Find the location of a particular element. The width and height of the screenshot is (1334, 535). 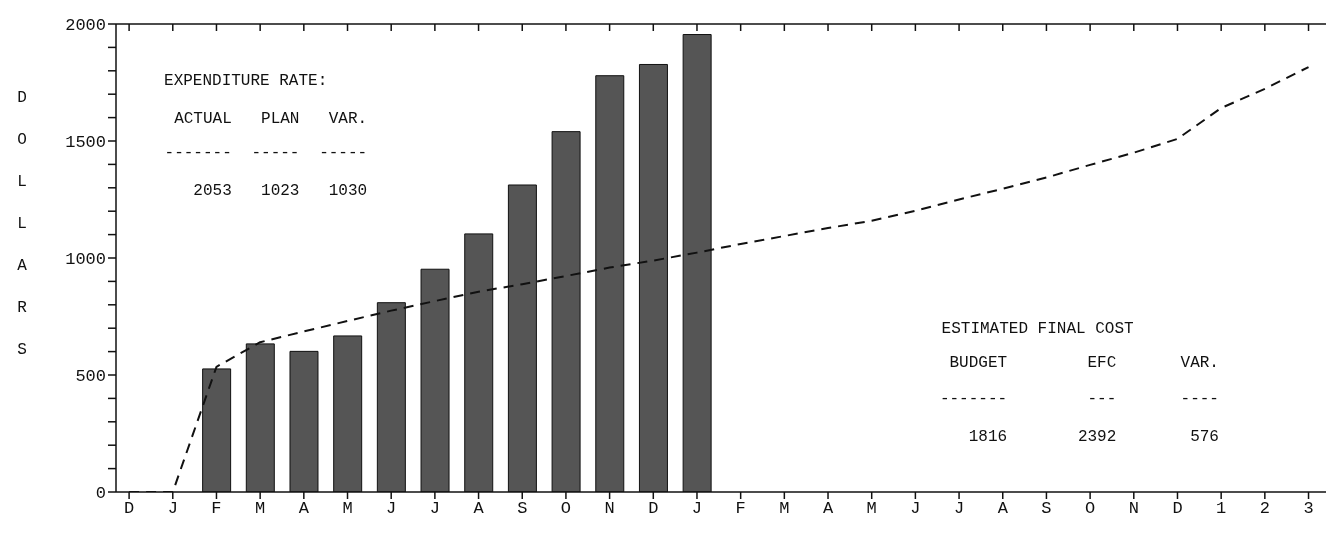

annotation: BUDGET is located at coordinates (978, 362).